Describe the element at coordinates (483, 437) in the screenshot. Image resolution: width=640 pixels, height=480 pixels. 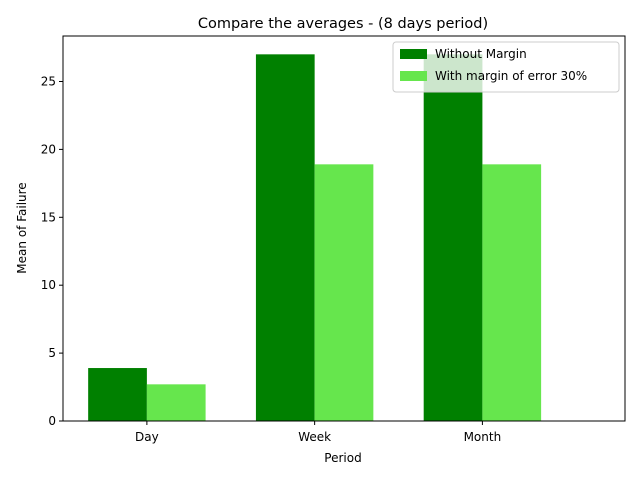
I see `x-tick-label: Month` at that location.